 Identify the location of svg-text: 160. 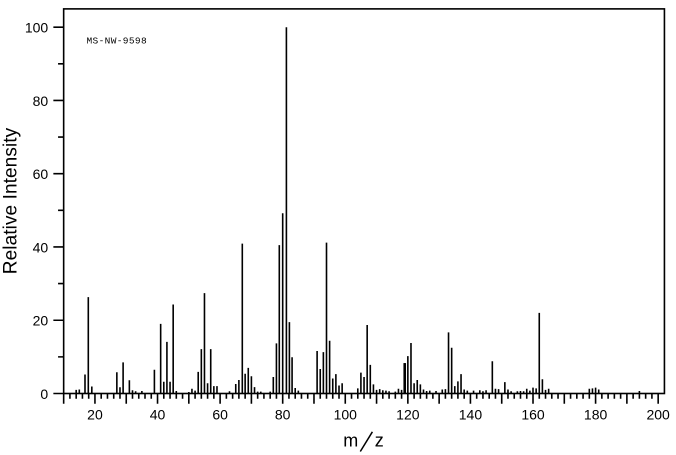
(533, 414).